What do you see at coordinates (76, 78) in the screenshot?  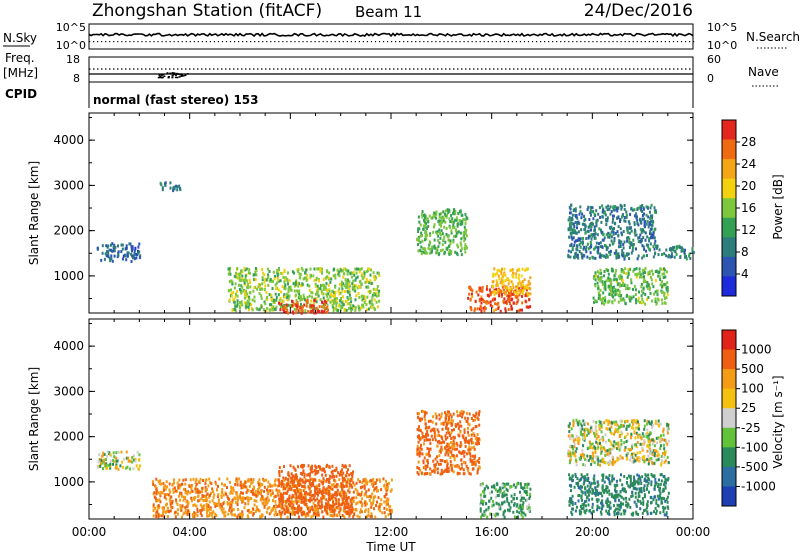 I see `freq-tick-low: 8` at bounding box center [76, 78].